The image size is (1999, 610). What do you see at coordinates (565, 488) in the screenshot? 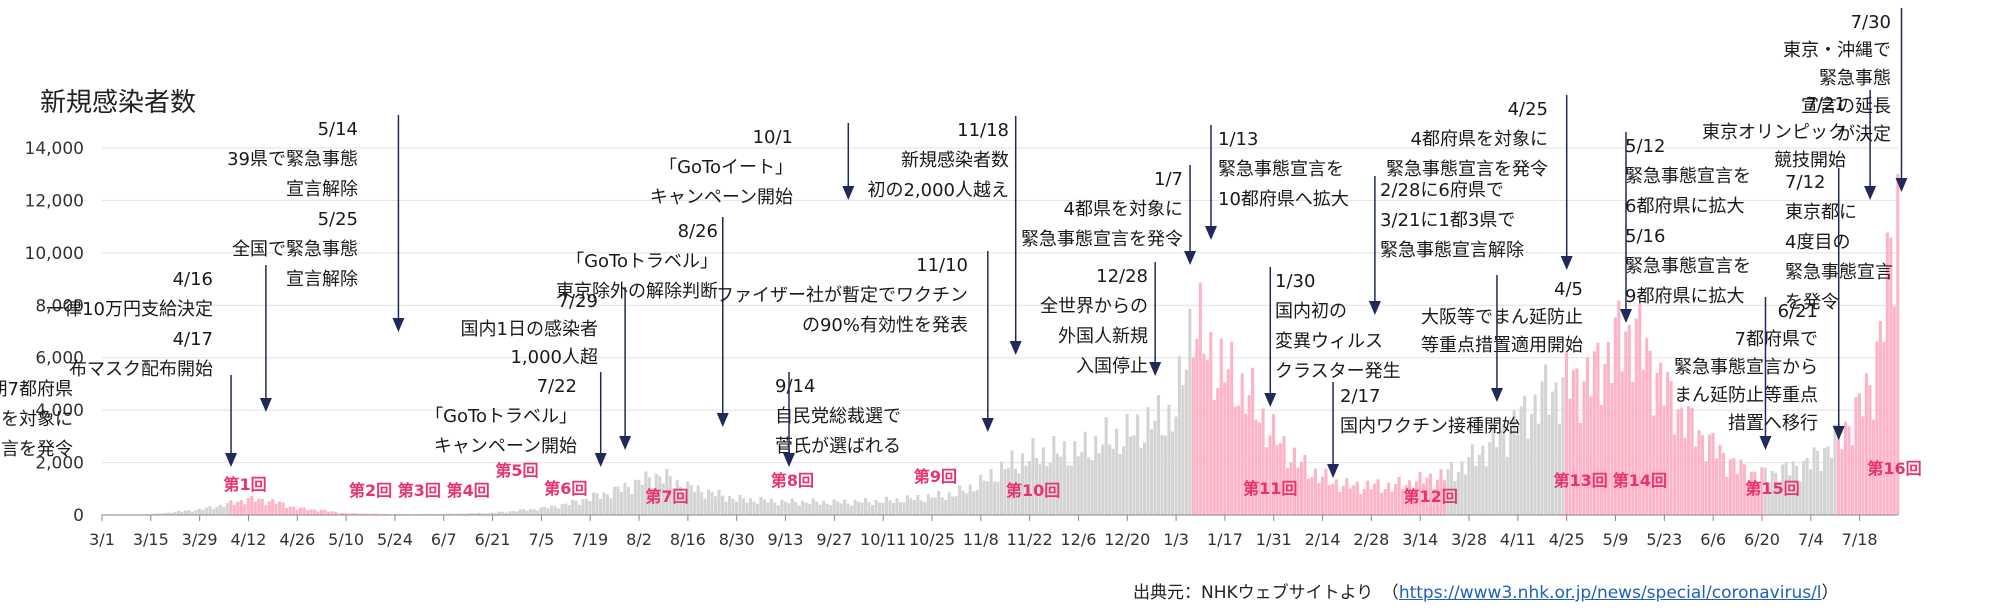
I see `period-label: 第6回` at bounding box center [565, 488].